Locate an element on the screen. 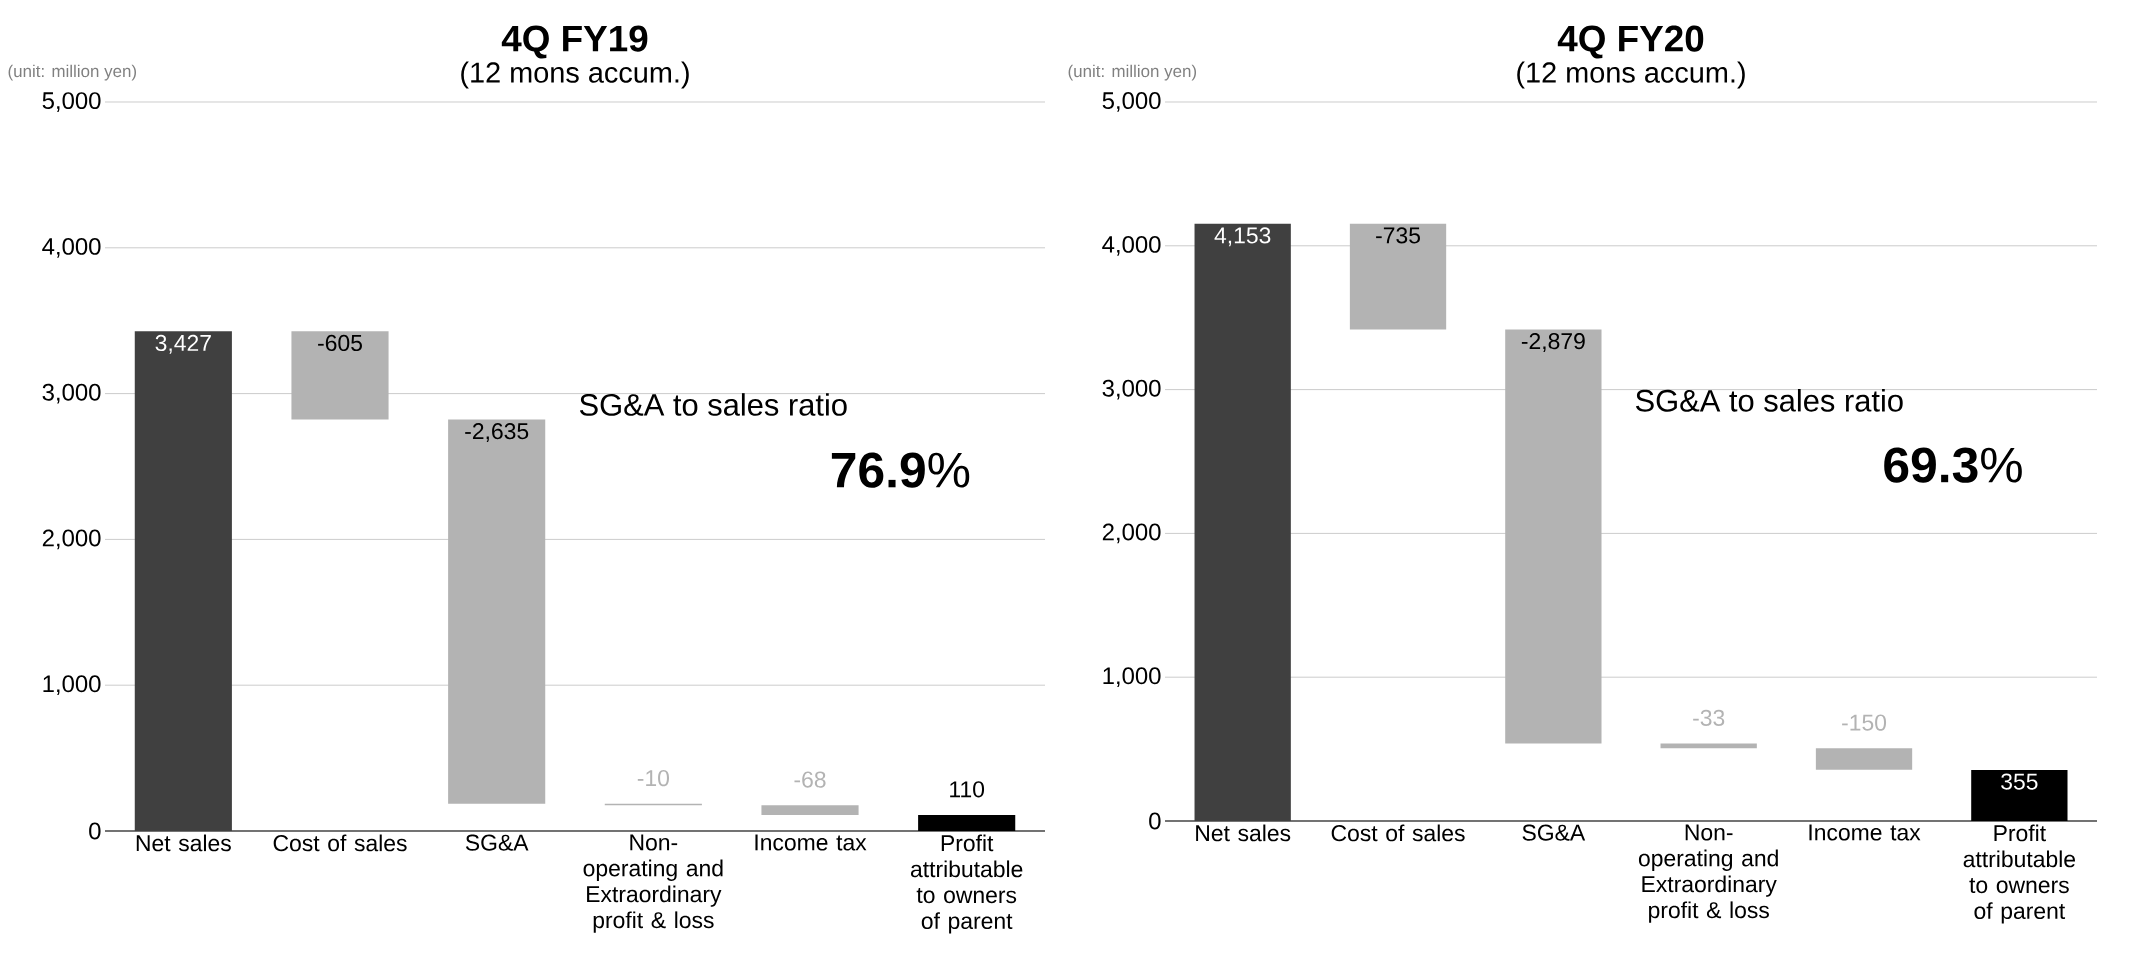 This screenshot has height=966, width=2135. data-label: -605 is located at coordinates (340, 343).